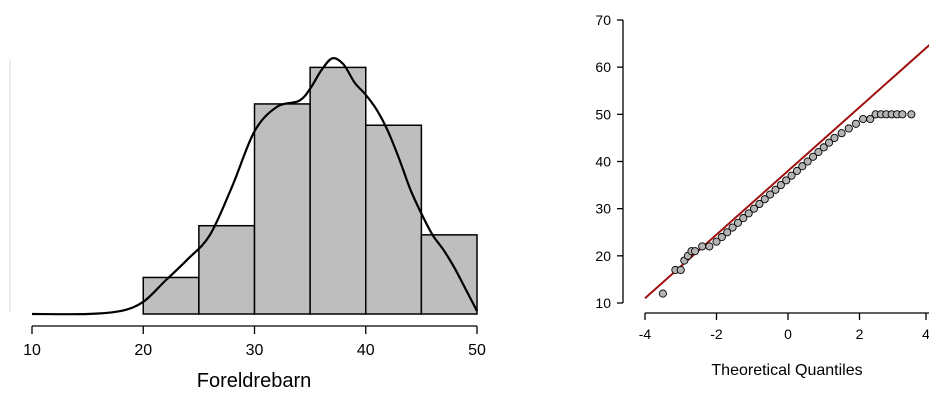 The image size is (929, 396). I want to click on qq-x-tick-label: 4, so click(925, 334).